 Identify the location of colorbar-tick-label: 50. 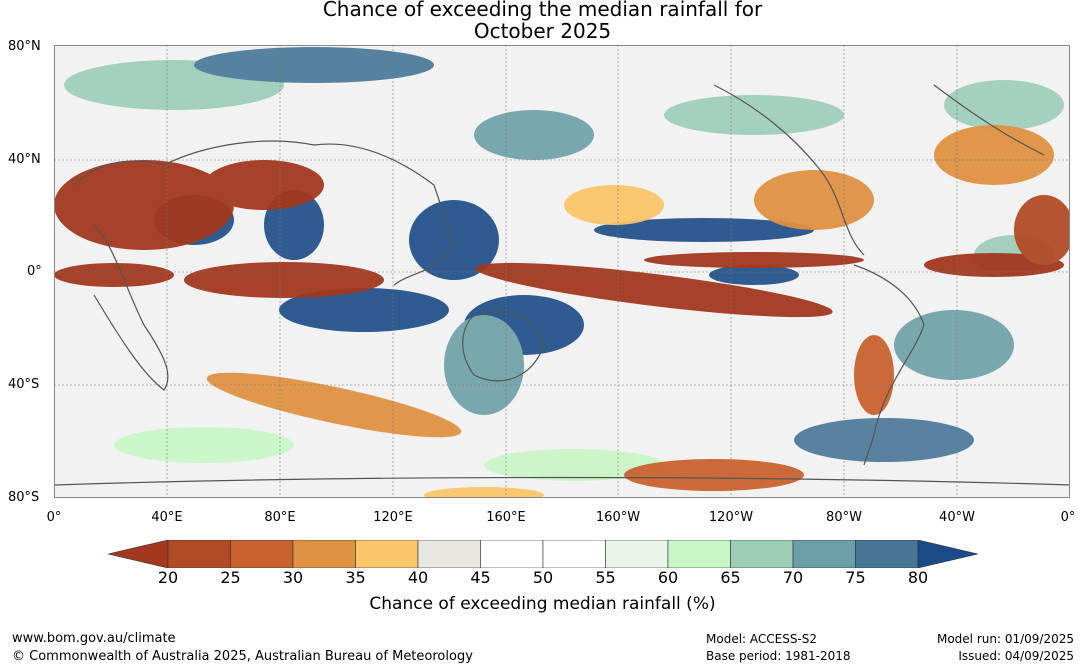
(543, 577).